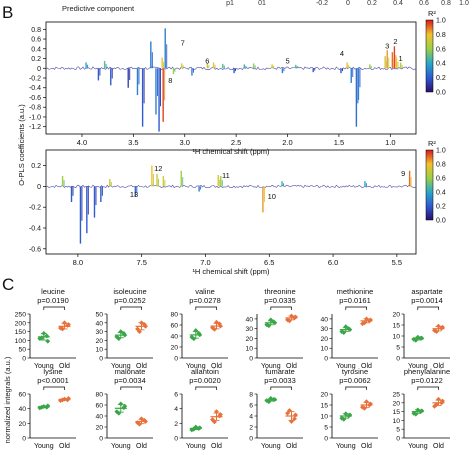 The image size is (474, 474). What do you see at coordinates (429, 56) in the screenshot?
I see `colorbar-gradient` at bounding box center [429, 56].